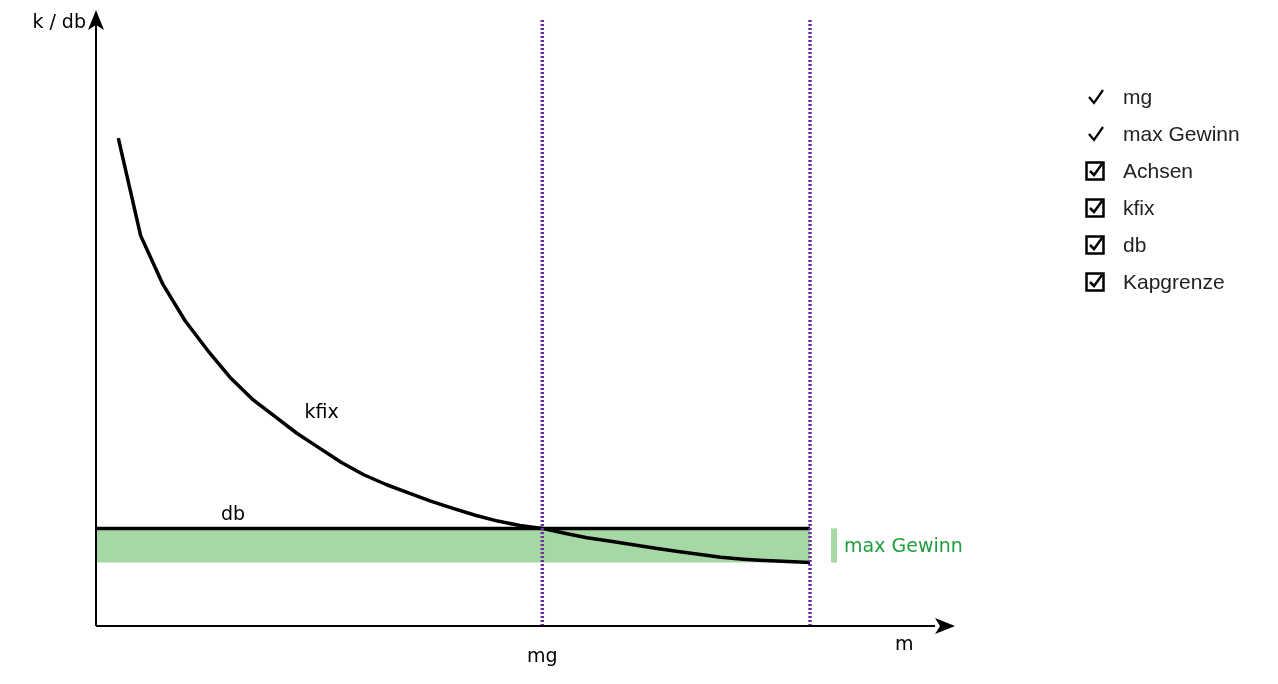 Image resolution: width=1278 pixels, height=684 pixels. Describe the element at coordinates (1174, 281) in the screenshot. I see `text: Kapgrenze` at that location.